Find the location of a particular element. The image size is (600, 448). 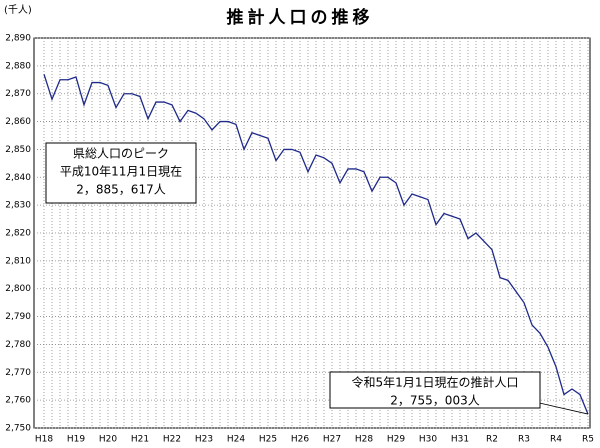

annotation-connector is located at coordinates (561, 408).